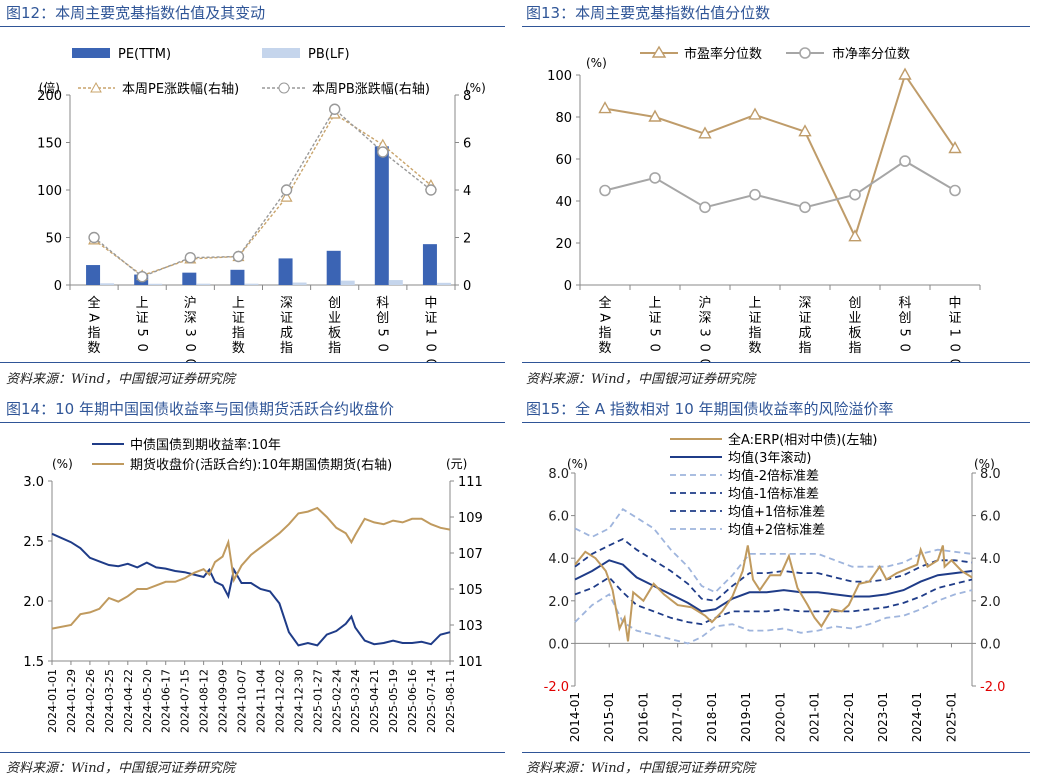  I want to click on fig13-legend-pb-marker, so click(805, 53).